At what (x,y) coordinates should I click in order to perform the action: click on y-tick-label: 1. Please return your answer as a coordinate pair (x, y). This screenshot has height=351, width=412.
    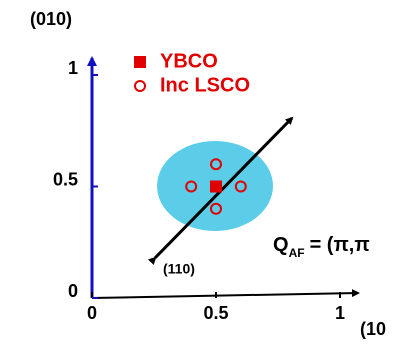
    Looking at the image, I should click on (73, 68).